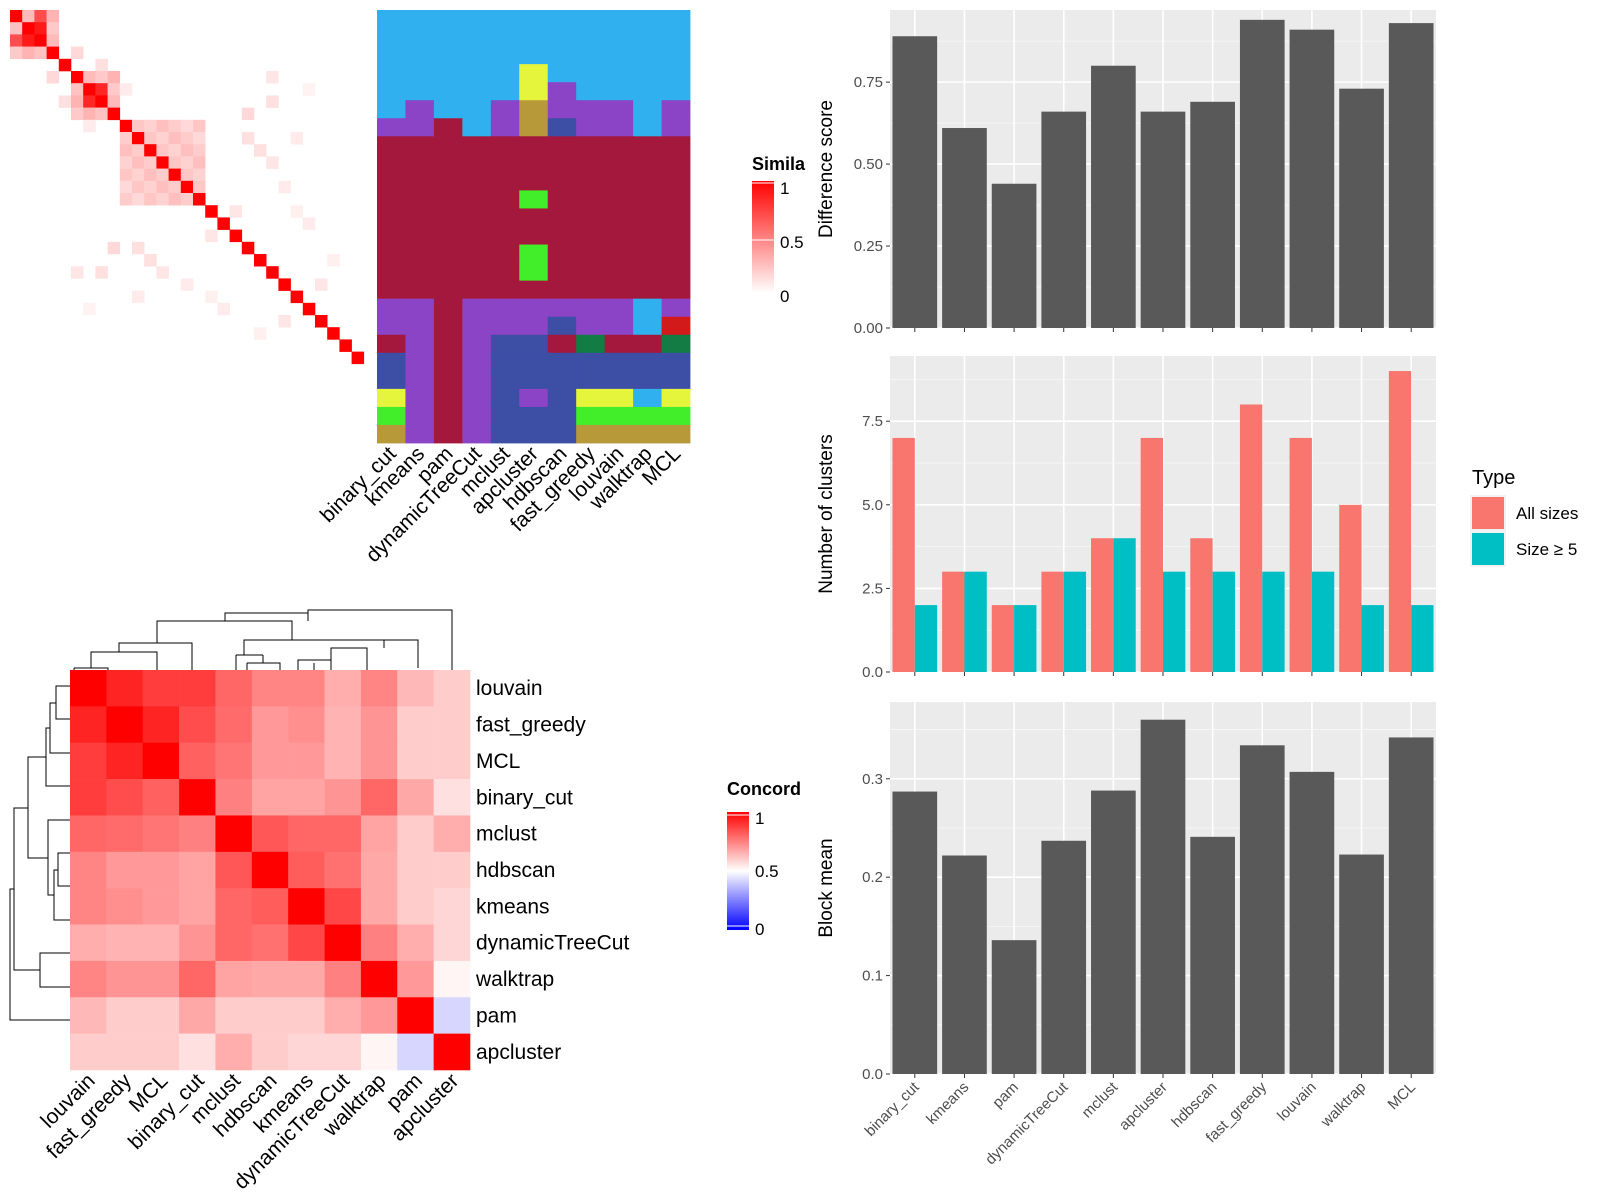 The height and width of the screenshot is (1200, 1600). I want to click on concordance-row-label: pam, so click(496, 1016).